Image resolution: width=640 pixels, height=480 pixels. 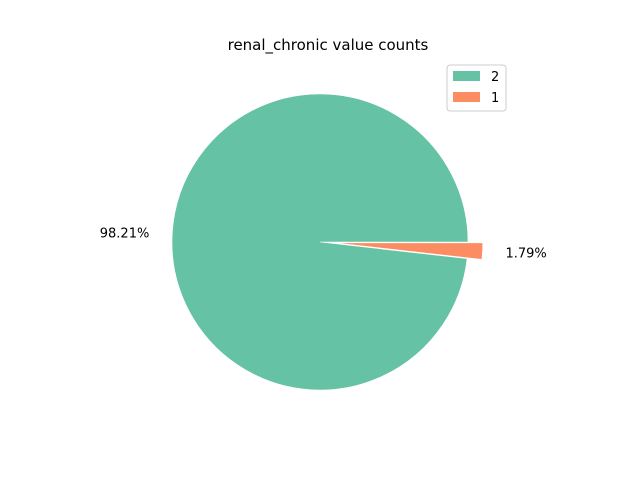 I want to click on legend-label-1: 1, so click(x=495, y=98).